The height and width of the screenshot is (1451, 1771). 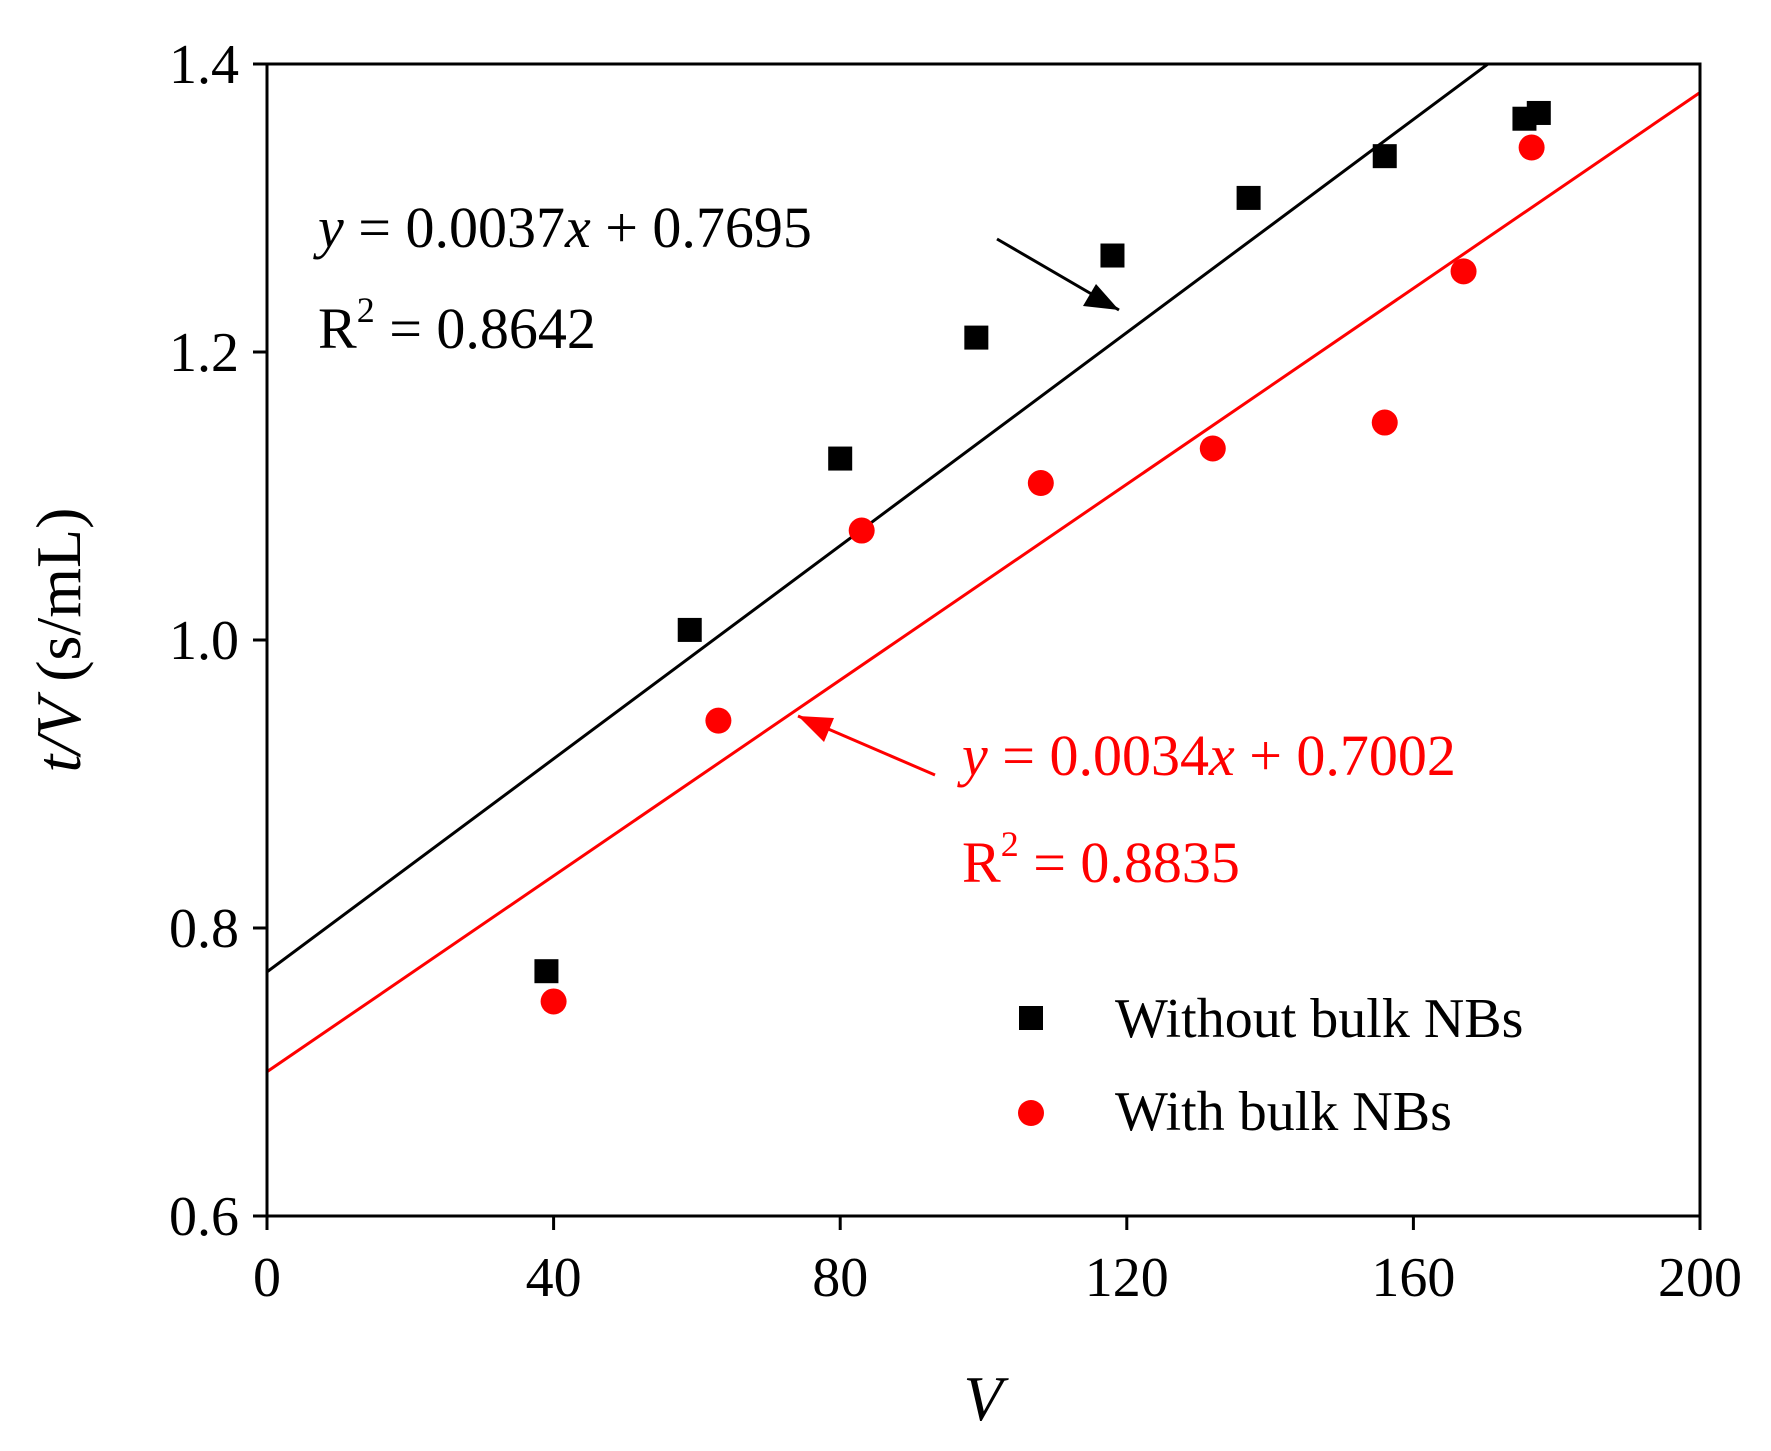 I want to click on black-fit-annotation: y = 0.0037x + 0.7695 R2 = 0.8642, so click(x=716, y=278).